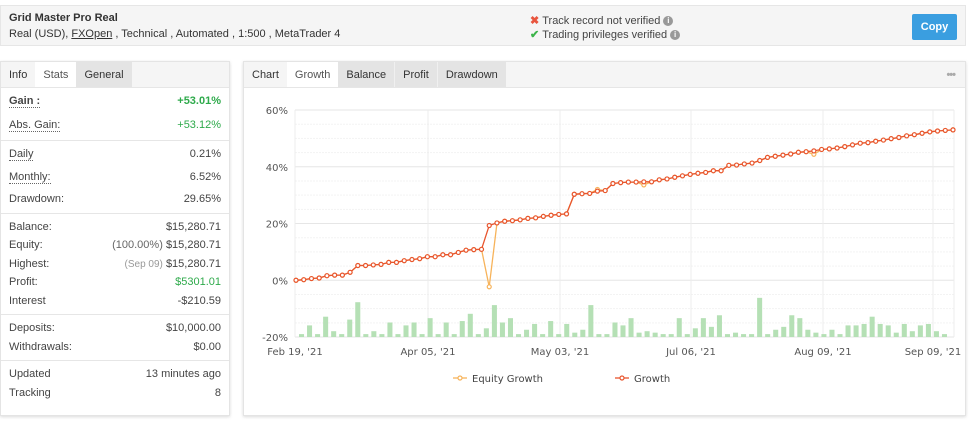 This screenshot has width=972, height=422. I want to click on stat-gain: Gain : +53.01%, so click(115, 101).